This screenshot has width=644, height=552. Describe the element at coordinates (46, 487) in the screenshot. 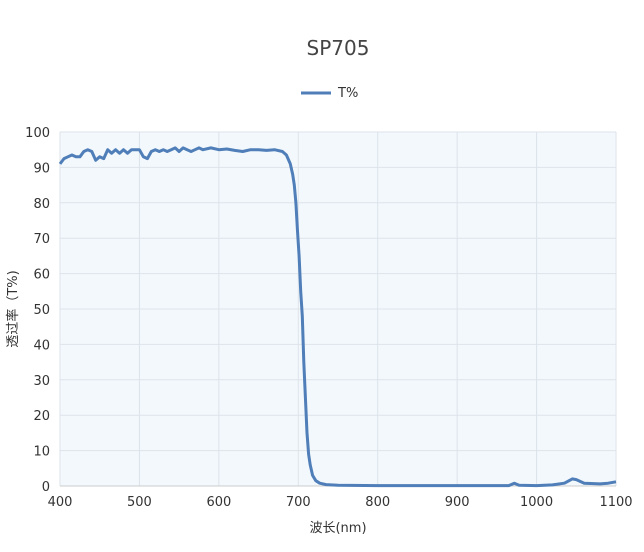

I see `y-tick-label: 0` at that location.